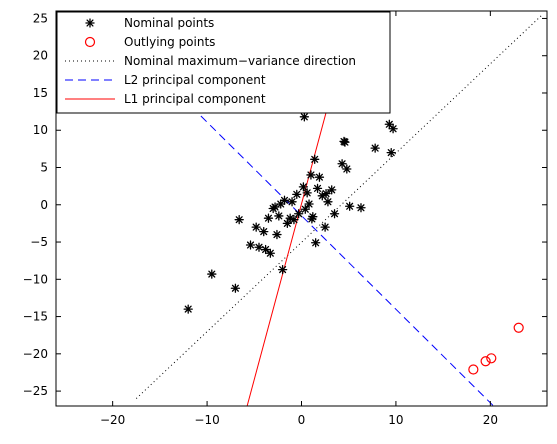 The width and height of the screenshot is (557, 444). What do you see at coordinates (40, 56) in the screenshot?
I see `y-tick-label: 20` at bounding box center [40, 56].